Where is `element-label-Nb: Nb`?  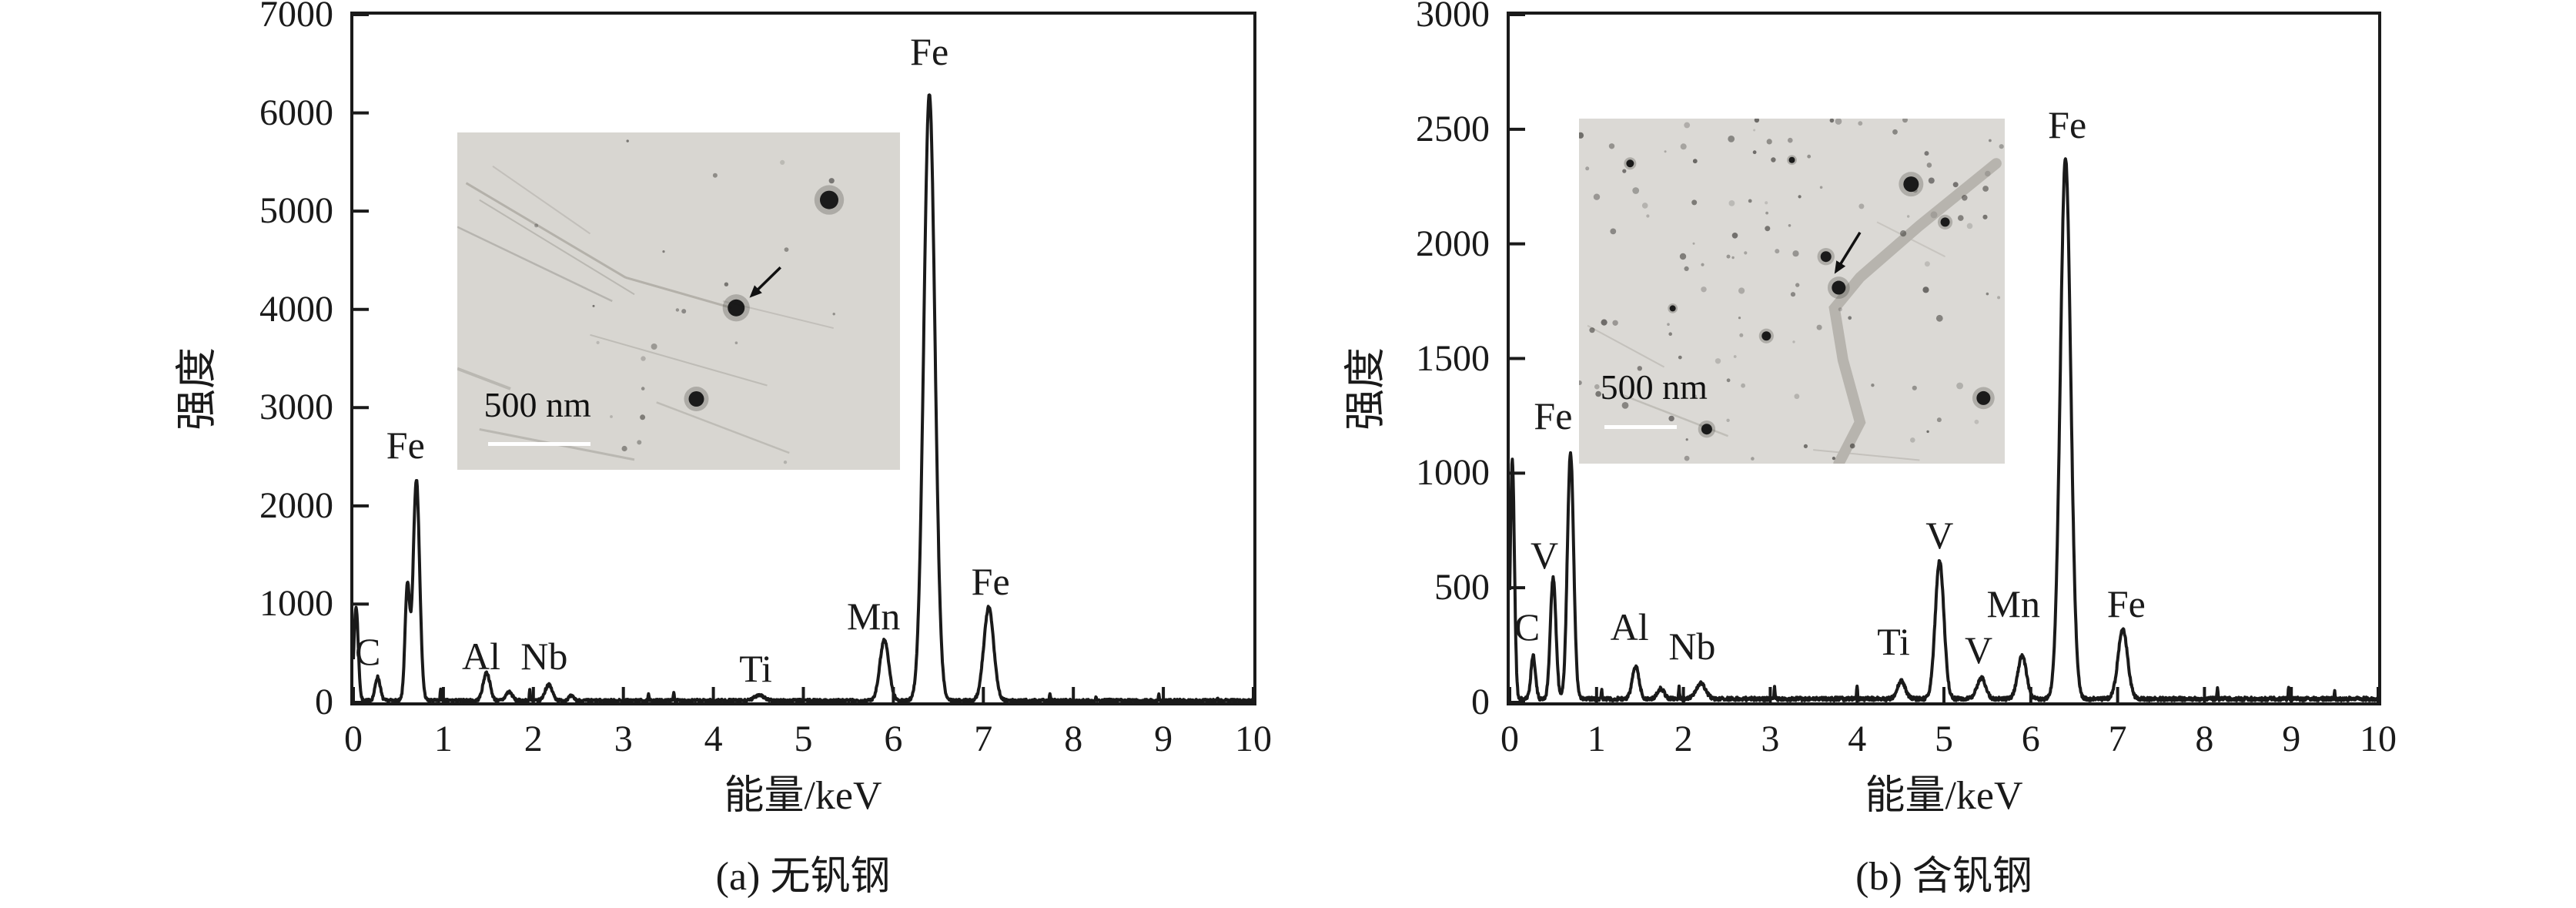 element-label-Nb: Nb is located at coordinates (544, 656).